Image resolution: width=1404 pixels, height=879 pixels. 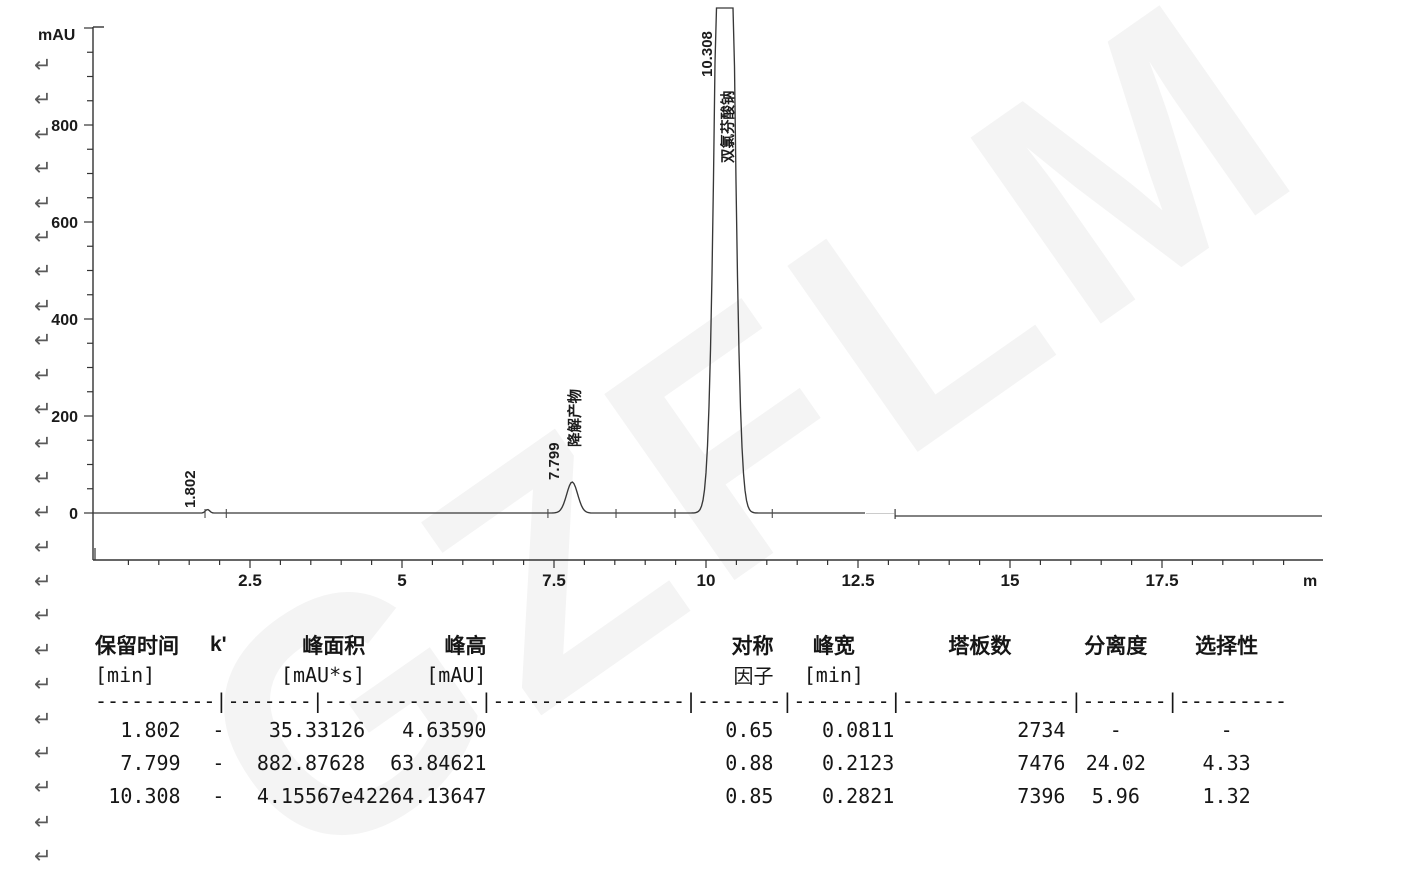 I want to click on table-row-1-cell-3: 63.84621, so click(x=438, y=762).